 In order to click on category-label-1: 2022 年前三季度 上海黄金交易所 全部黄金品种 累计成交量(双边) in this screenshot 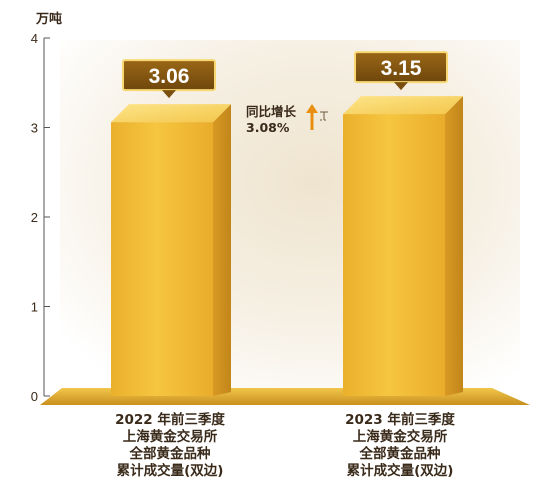, I will do `click(170, 446)`.